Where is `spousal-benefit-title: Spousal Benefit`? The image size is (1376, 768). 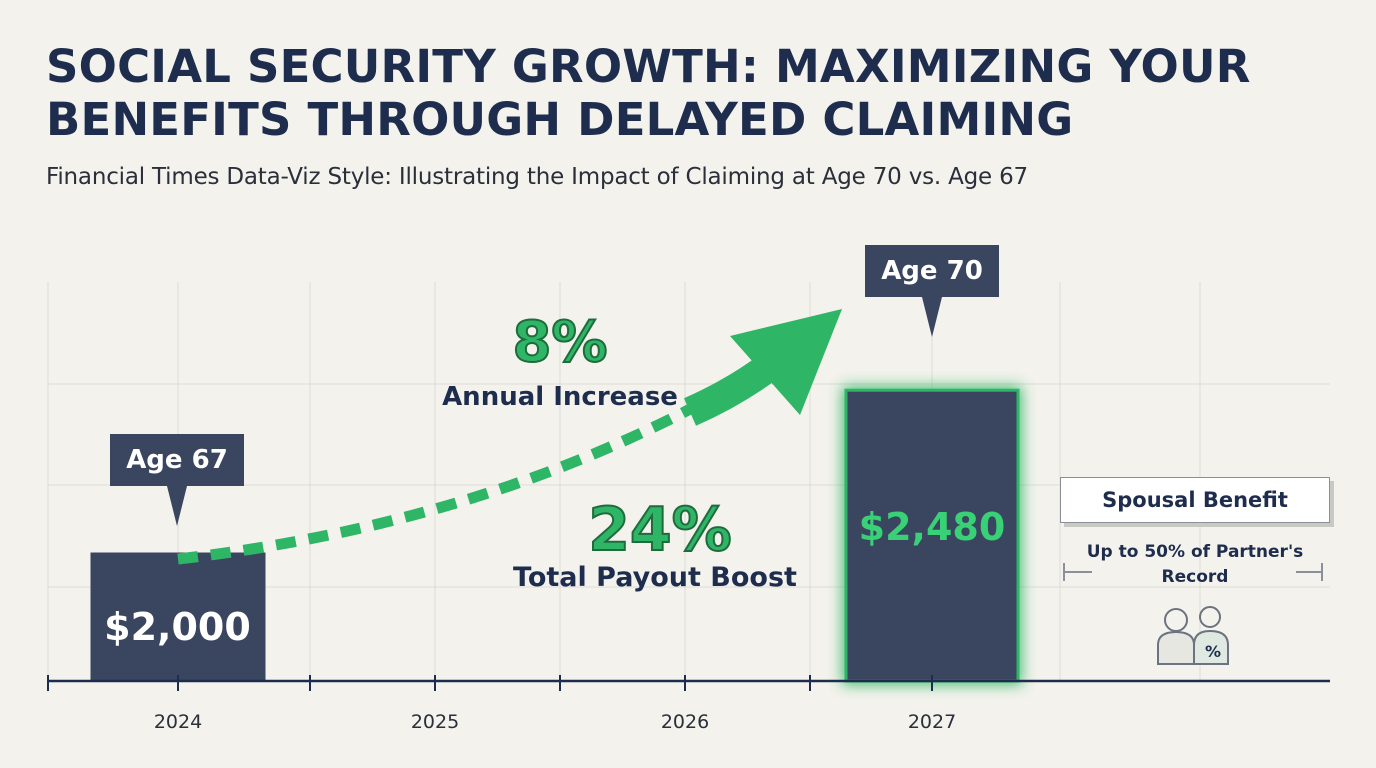 spousal-benefit-title: Spousal Benefit is located at coordinates (1195, 500).